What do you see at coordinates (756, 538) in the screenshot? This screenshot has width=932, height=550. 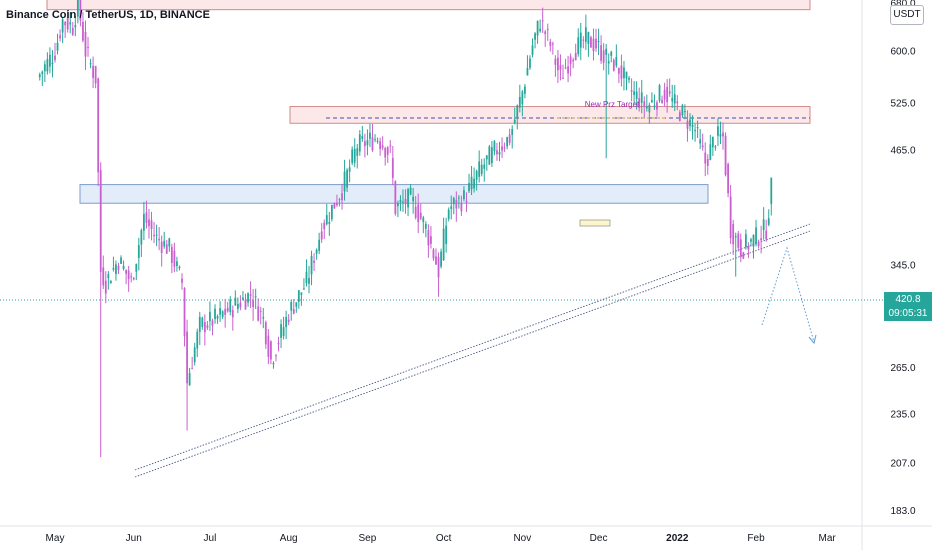 I see `x-tick-label: Feb` at bounding box center [756, 538].